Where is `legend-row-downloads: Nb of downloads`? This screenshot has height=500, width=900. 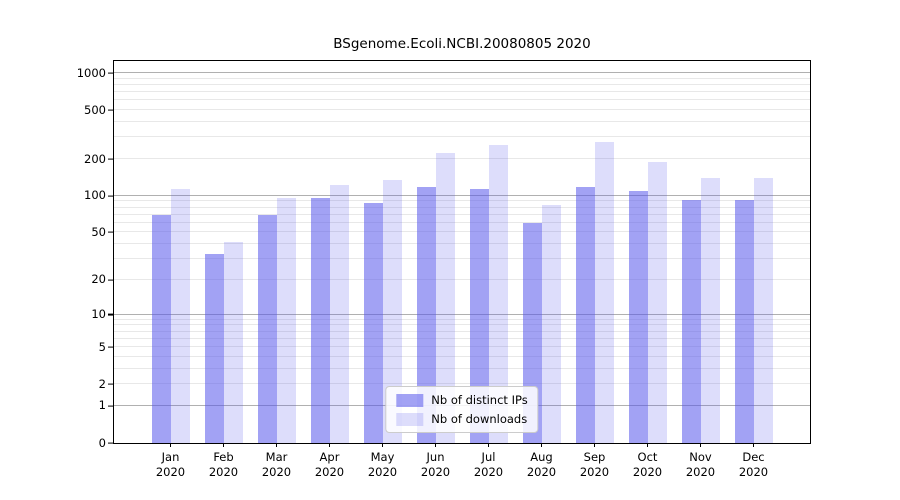
legend-row-downloads: Nb of downloads is located at coordinates (461, 419).